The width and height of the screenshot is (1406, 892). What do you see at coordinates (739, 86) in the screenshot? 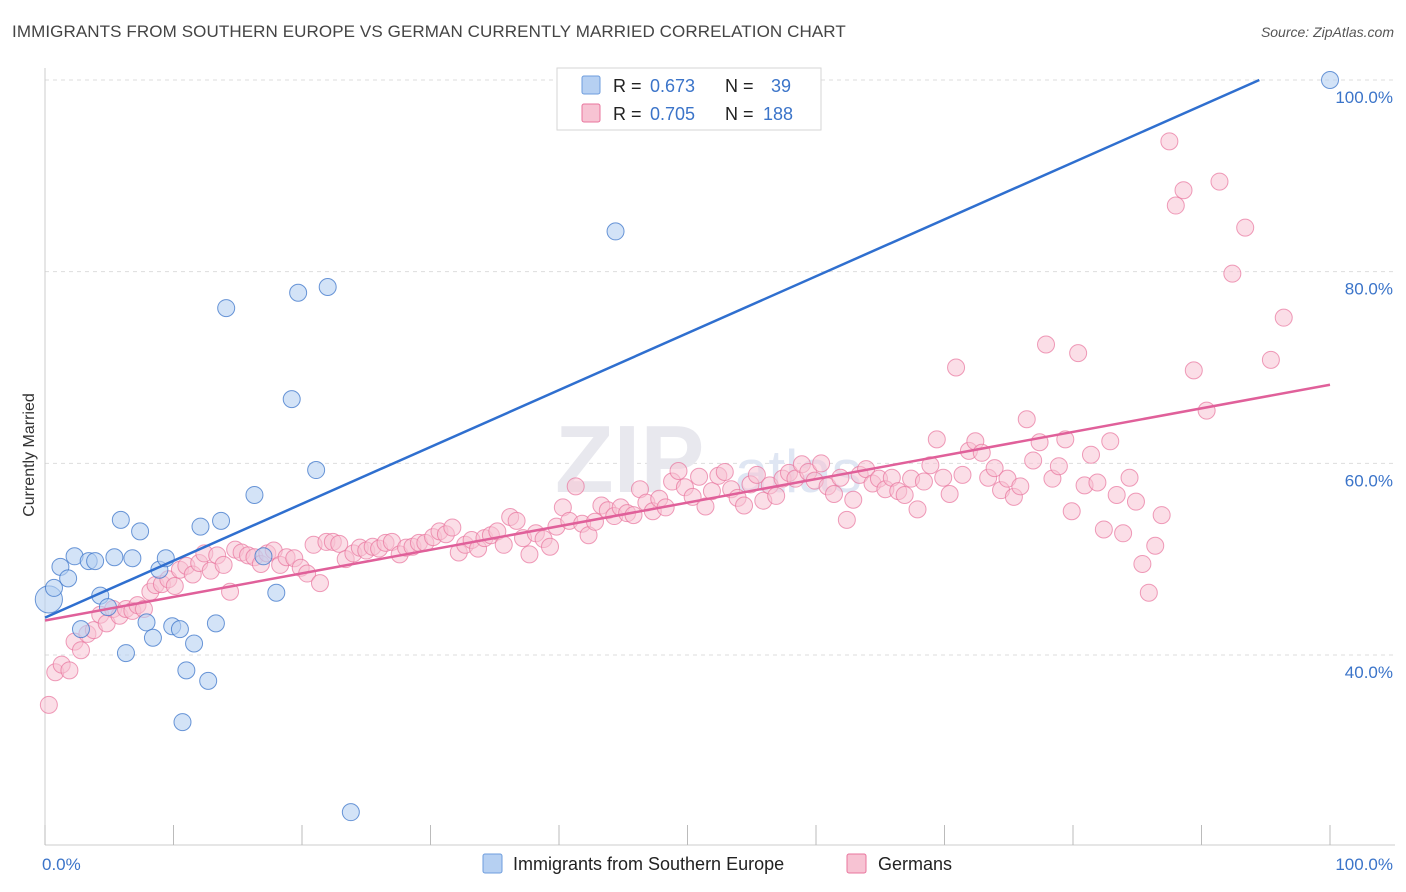
I see `legend-n-label-1: N =` at bounding box center [739, 86].